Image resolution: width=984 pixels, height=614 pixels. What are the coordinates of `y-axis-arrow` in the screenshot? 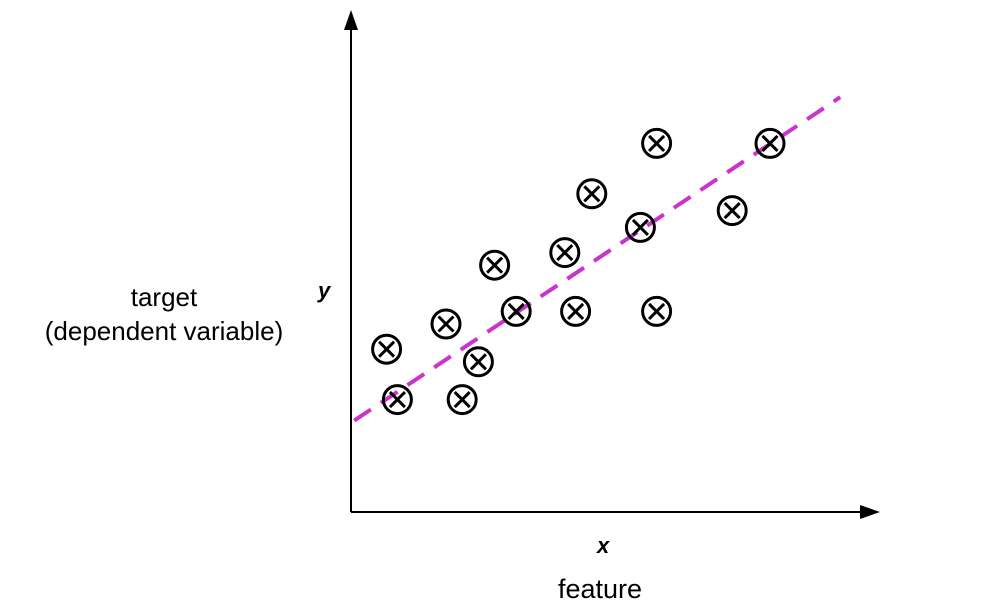 It's located at (351, 20).